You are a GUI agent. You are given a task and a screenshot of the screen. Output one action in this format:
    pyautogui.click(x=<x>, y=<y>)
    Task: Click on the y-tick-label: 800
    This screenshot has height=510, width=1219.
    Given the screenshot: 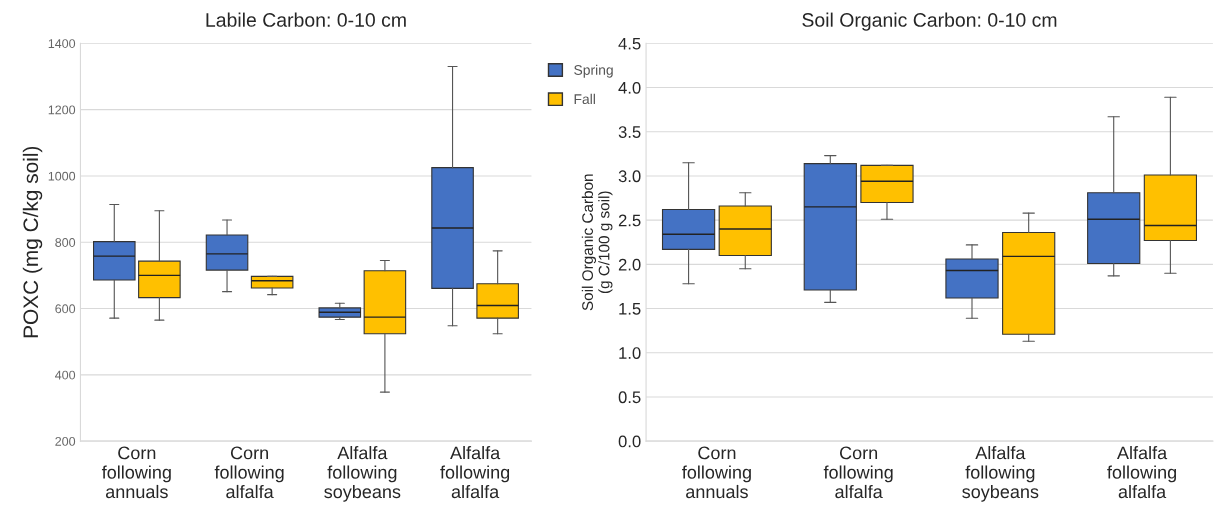 What is the action you would take?
    pyautogui.click(x=65, y=242)
    